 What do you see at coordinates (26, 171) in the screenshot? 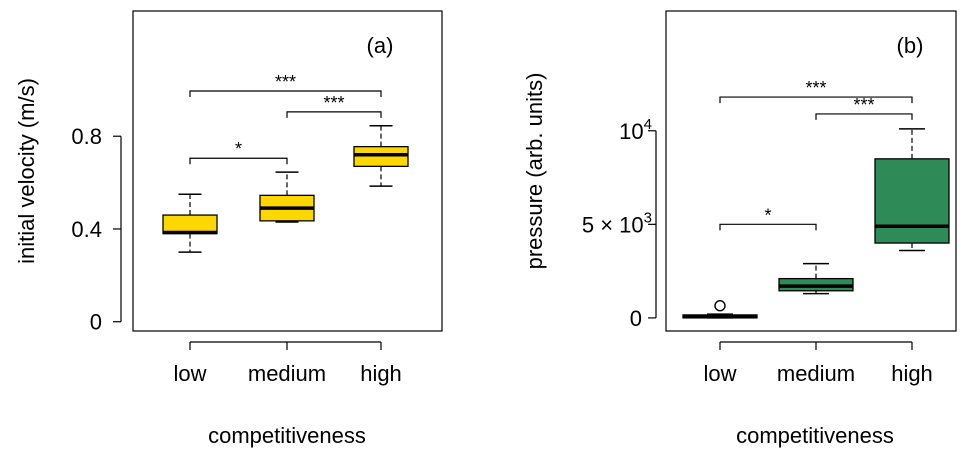
I see `y-axis-title-a: initial velocity (m/s)` at bounding box center [26, 171].